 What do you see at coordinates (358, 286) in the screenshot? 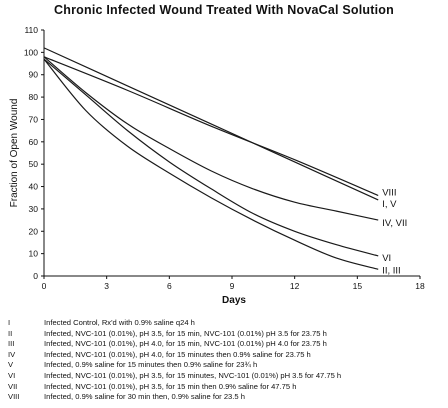
I see `x-tick-label: 15` at bounding box center [358, 286].